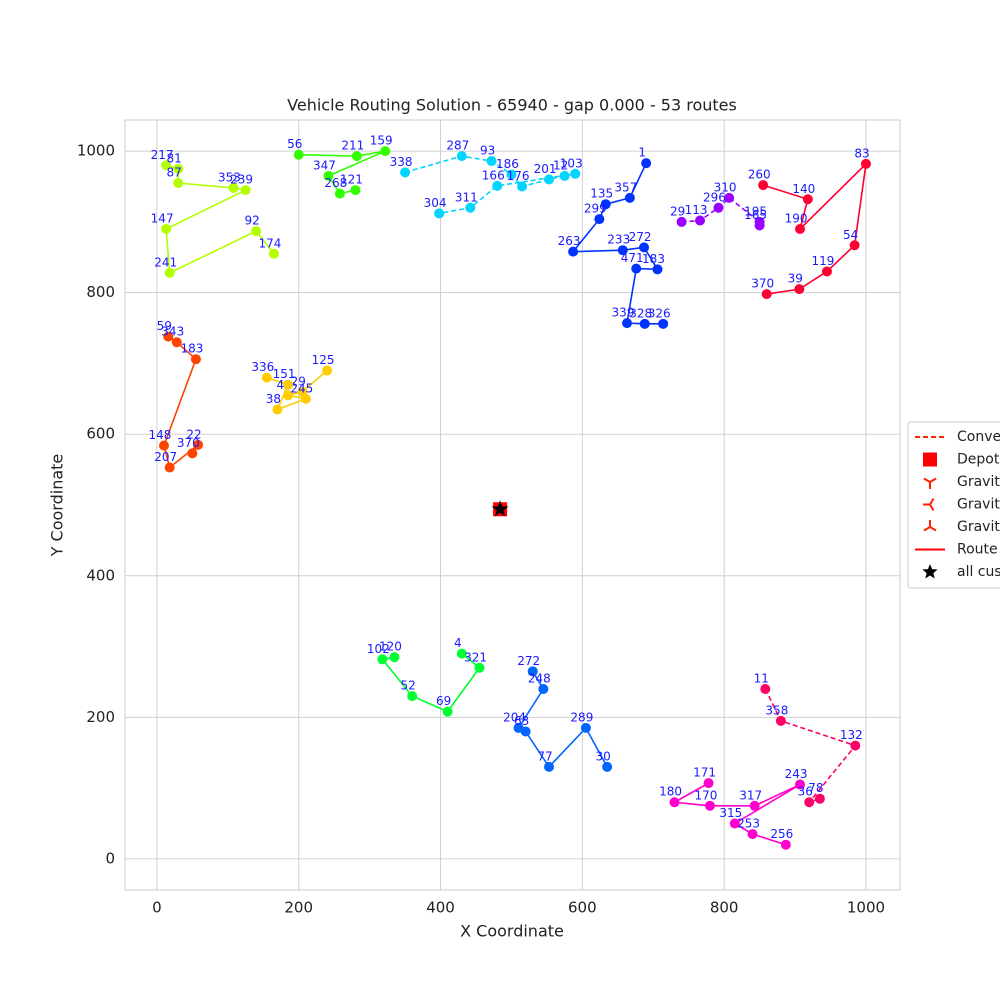 The height and width of the screenshot is (1000, 1000). What do you see at coordinates (458, 643) in the screenshot?
I see `node-label: 4` at bounding box center [458, 643].